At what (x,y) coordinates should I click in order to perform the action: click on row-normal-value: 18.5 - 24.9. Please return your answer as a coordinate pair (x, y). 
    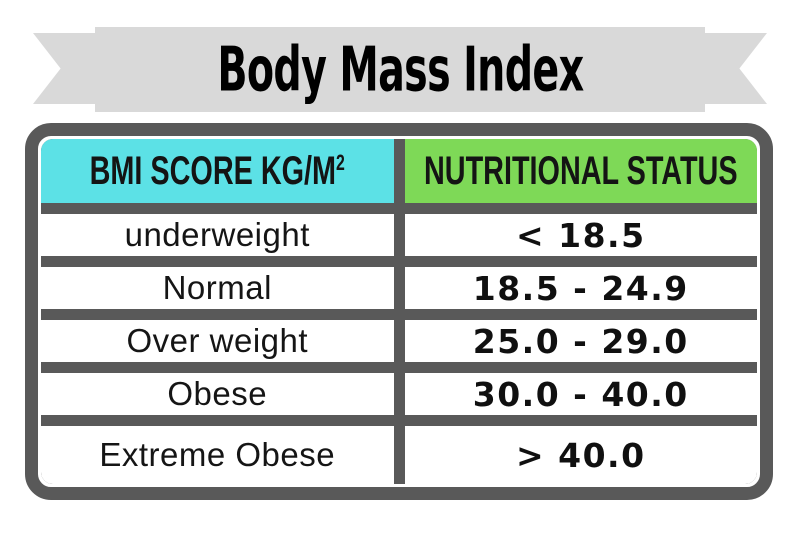
    Looking at the image, I should click on (580, 288).